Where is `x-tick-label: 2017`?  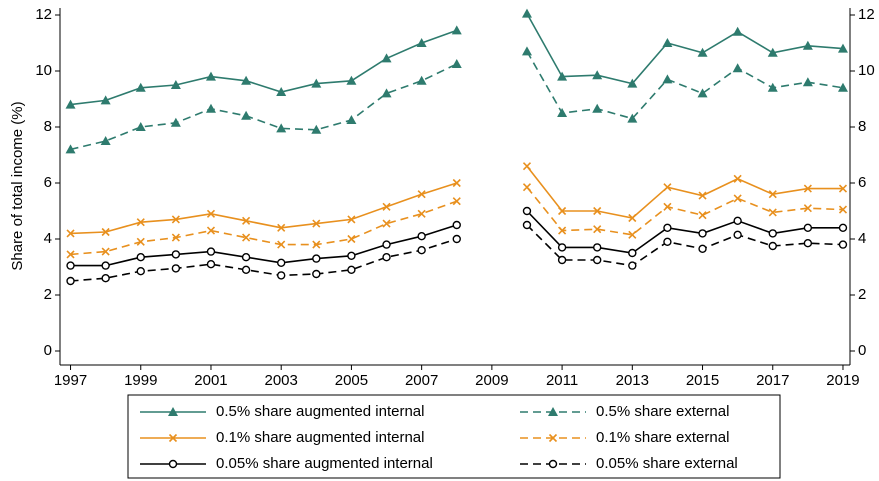 x-tick-label: 2017 is located at coordinates (772, 380).